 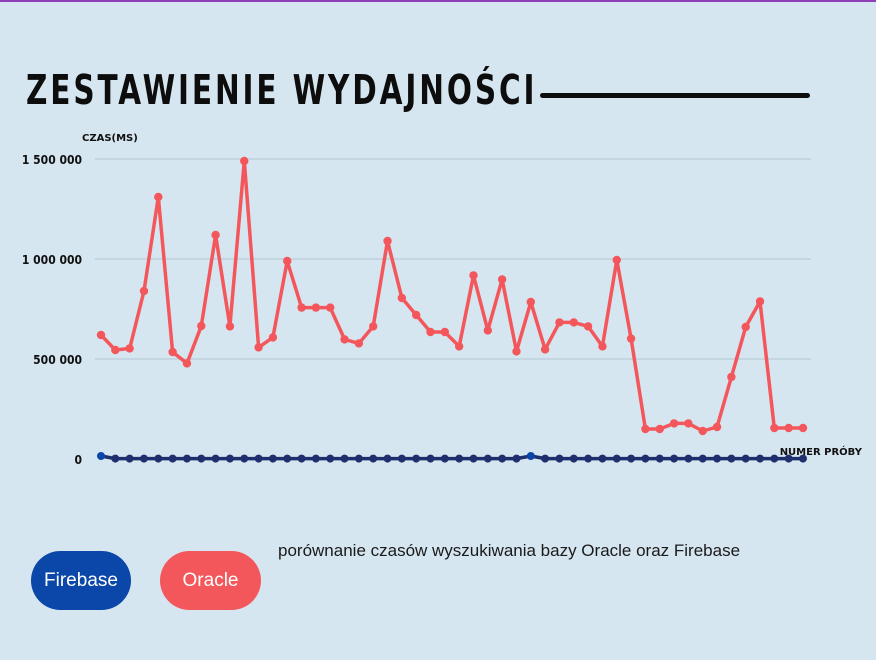 I want to click on y-tick-label: 1 500 000, so click(x=52, y=160).